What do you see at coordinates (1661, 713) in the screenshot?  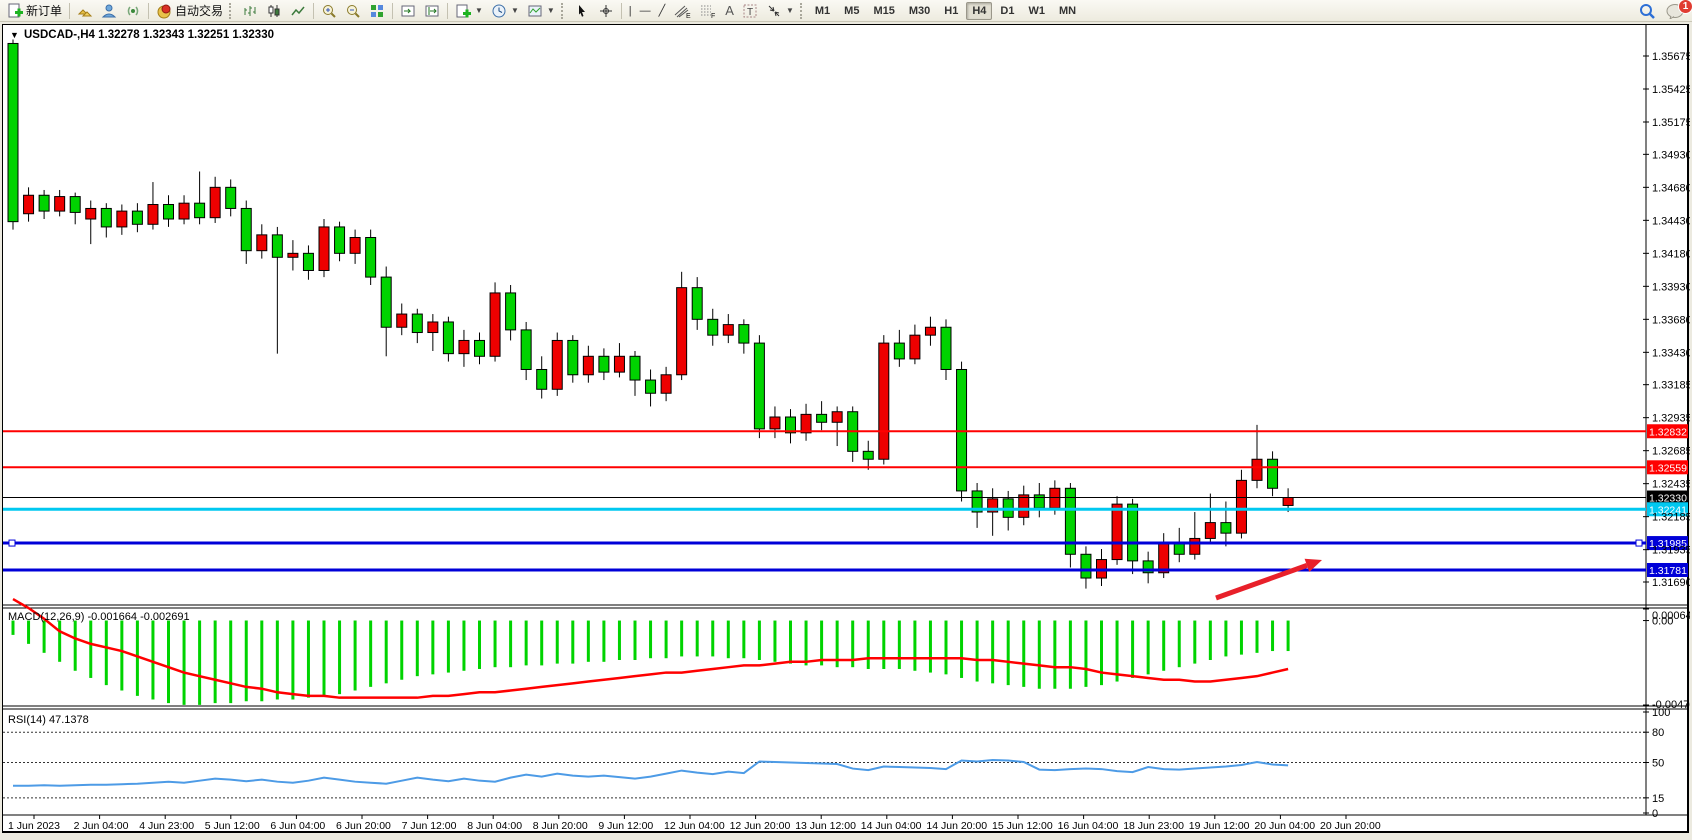 I see `svg-text: 100` at bounding box center [1661, 713].